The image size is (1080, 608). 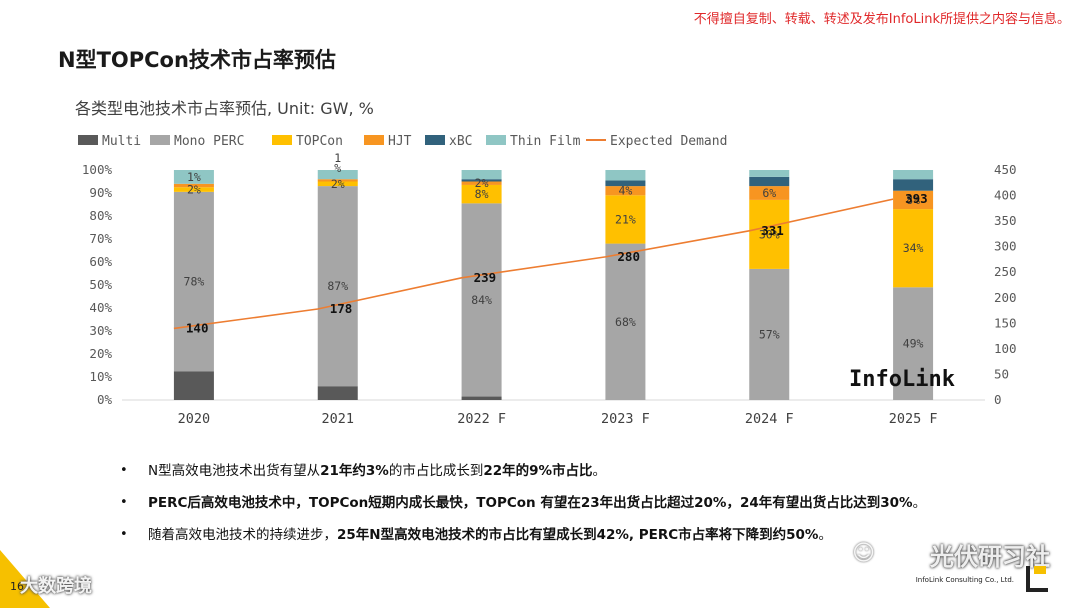 I want to click on y-right-tick-label: 150, so click(x=1005, y=322).